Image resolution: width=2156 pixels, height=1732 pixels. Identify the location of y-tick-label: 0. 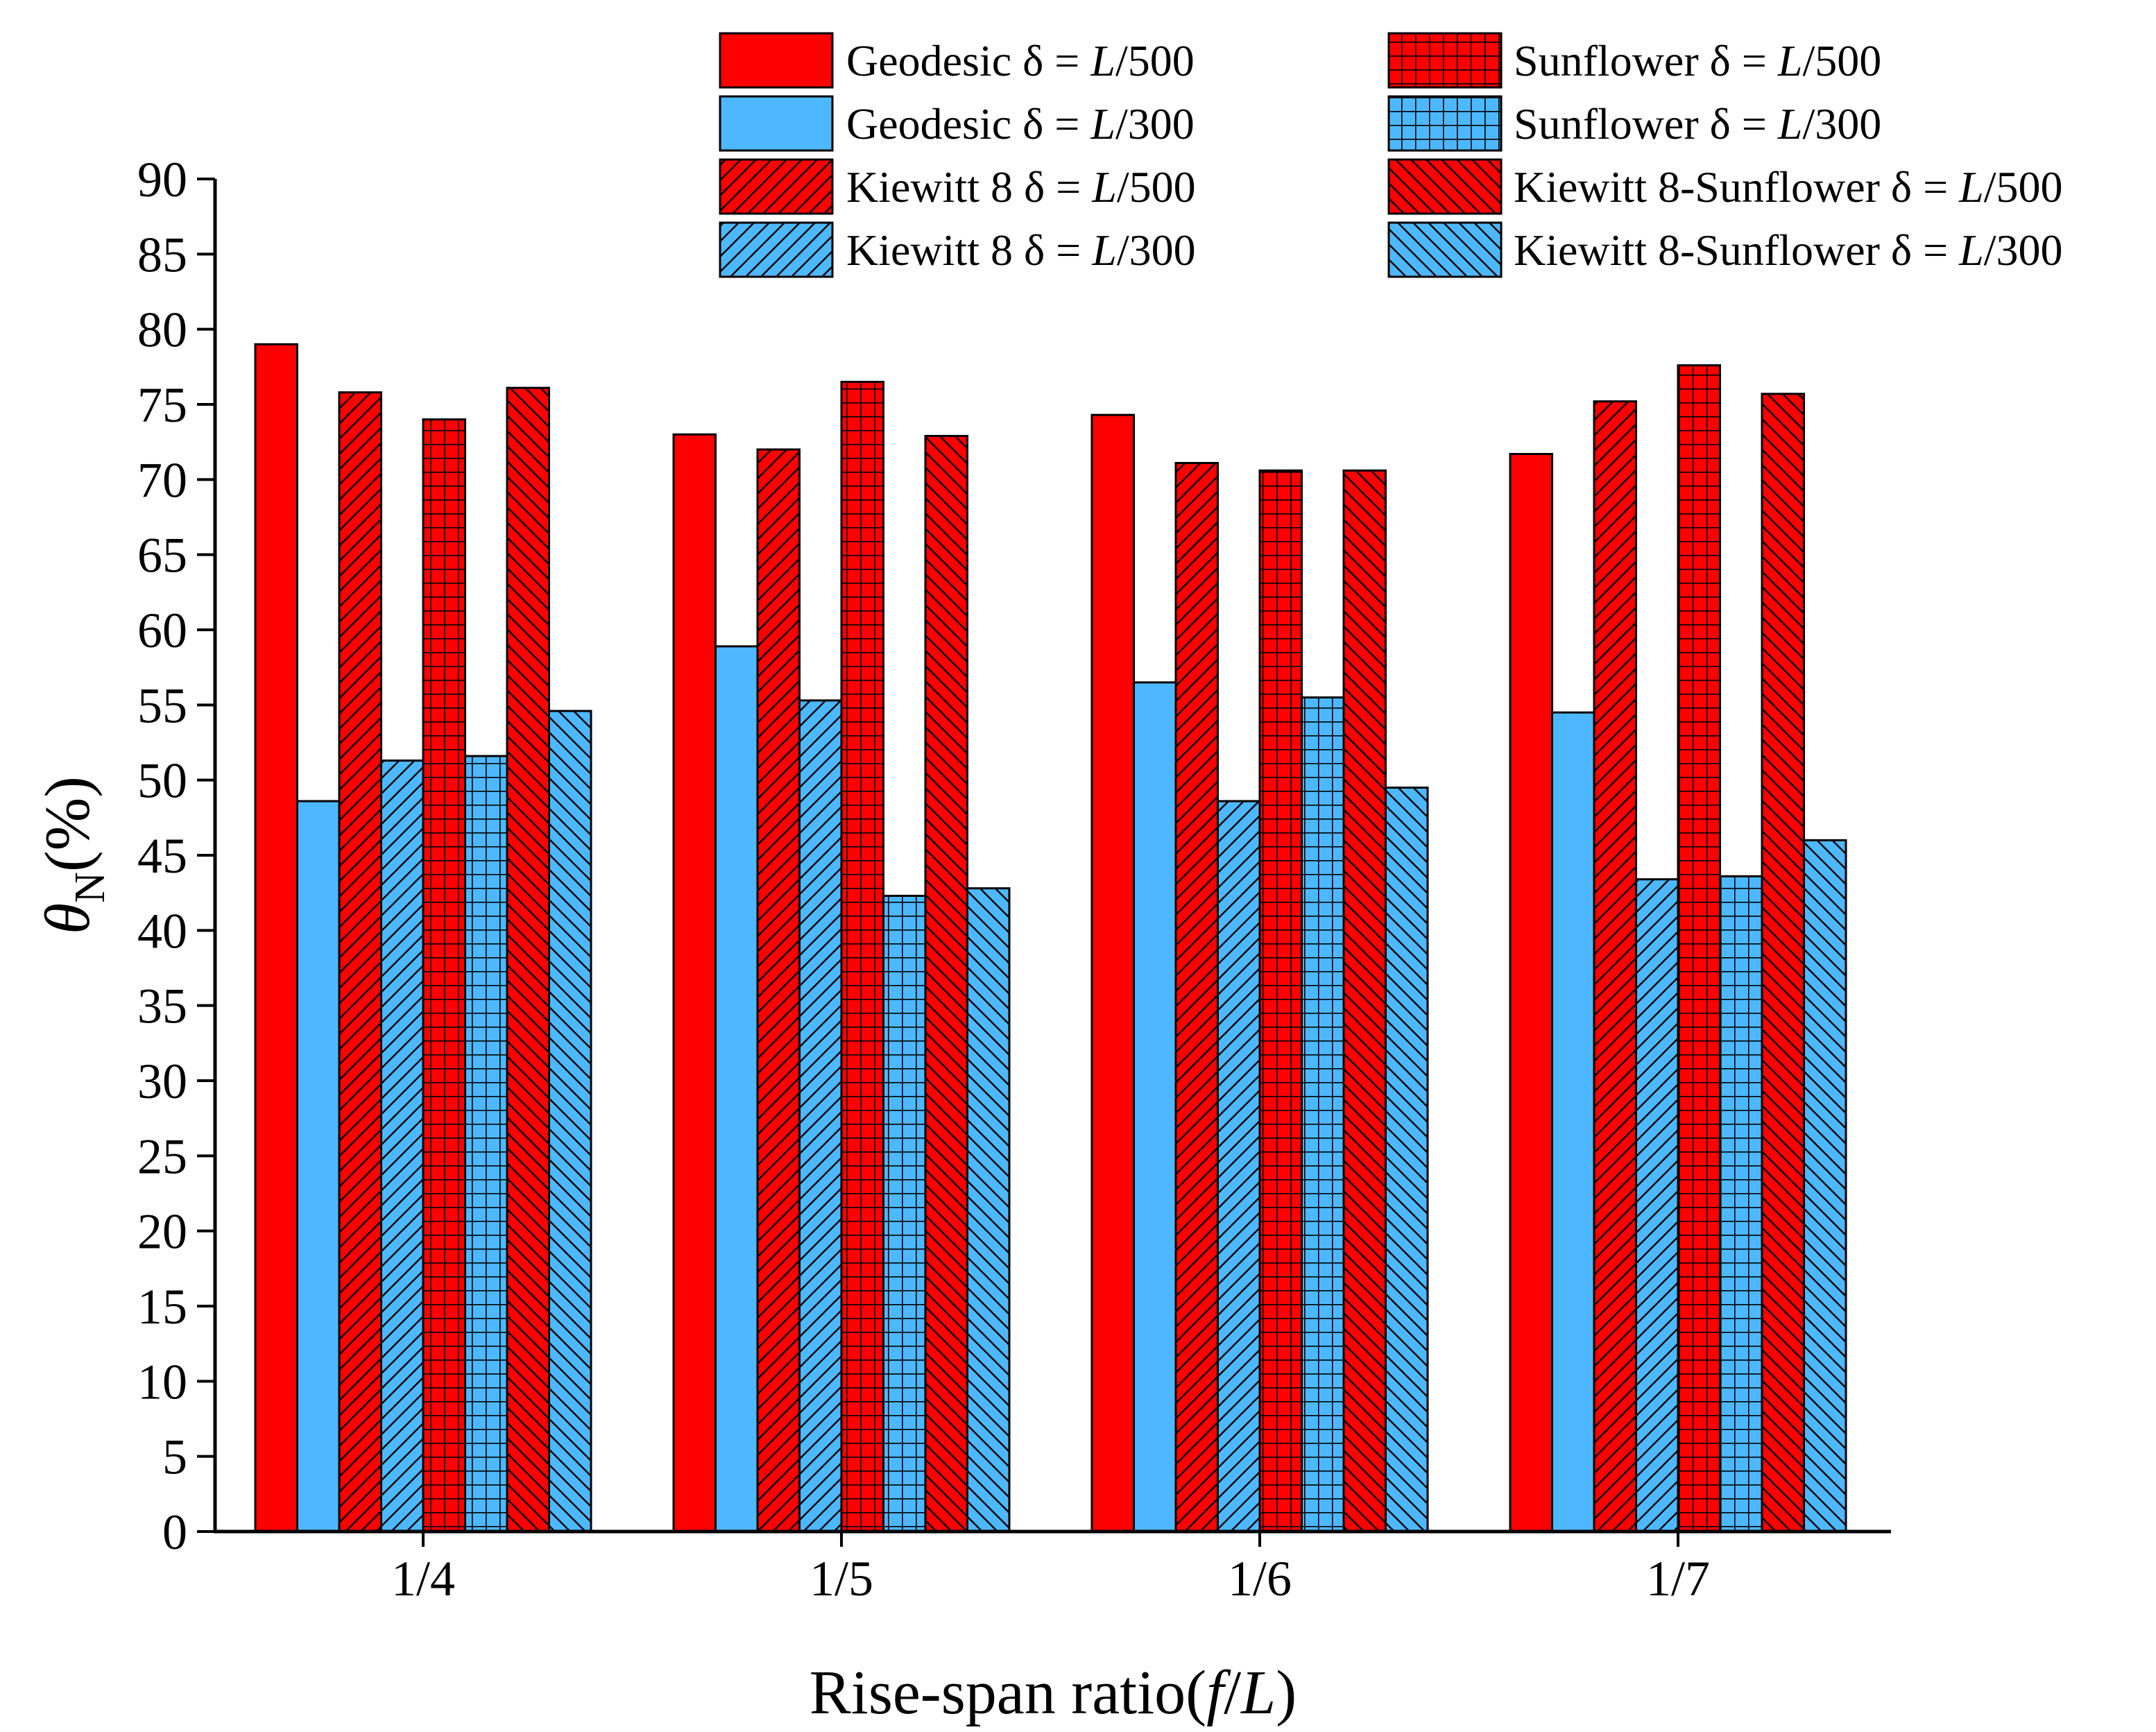
(174, 1532).